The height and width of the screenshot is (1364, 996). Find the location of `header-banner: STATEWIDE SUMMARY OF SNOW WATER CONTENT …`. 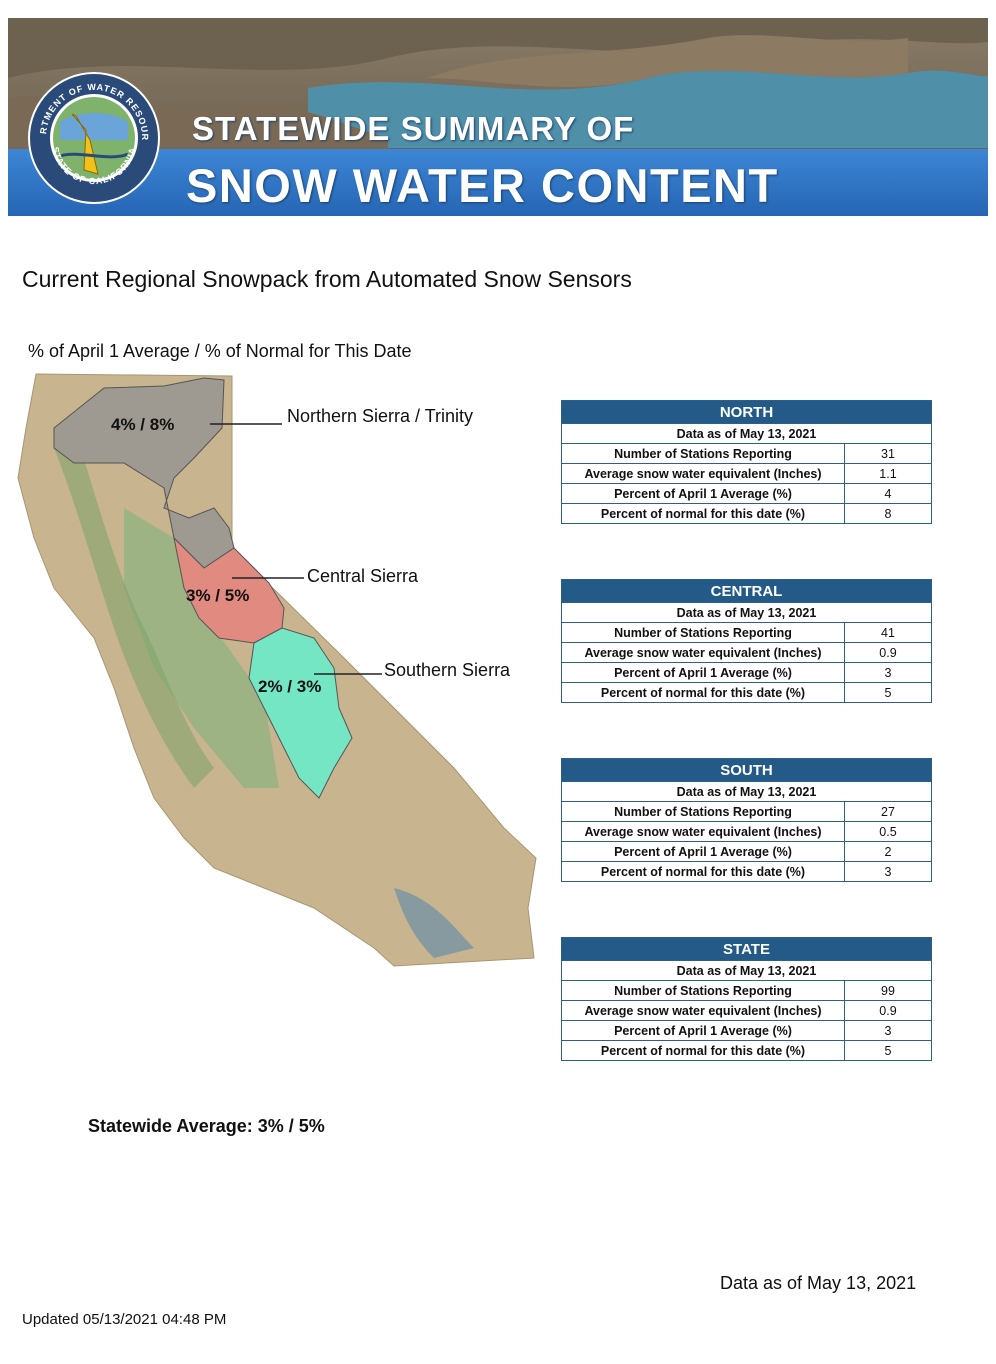

header-banner: STATEWIDE SUMMARY OF SNOW WATER CONTENT … is located at coordinates (498, 117).